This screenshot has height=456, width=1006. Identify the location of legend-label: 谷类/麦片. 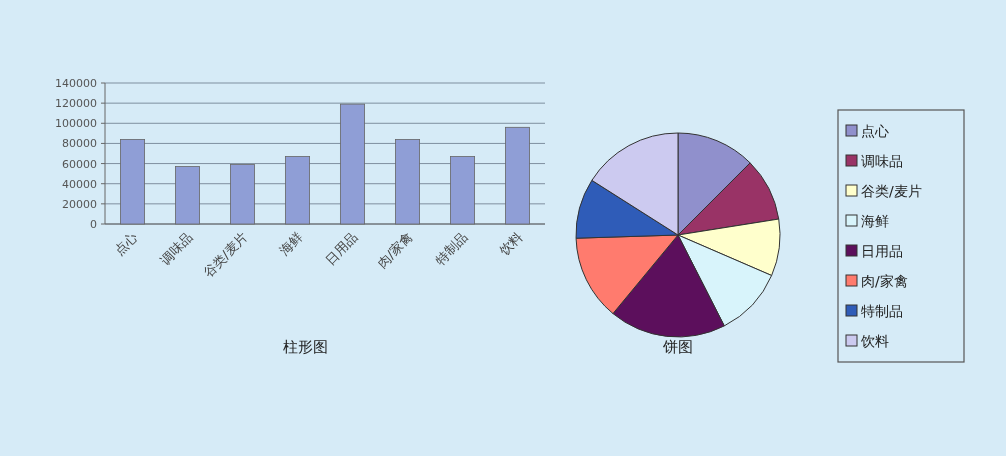
(891, 191).